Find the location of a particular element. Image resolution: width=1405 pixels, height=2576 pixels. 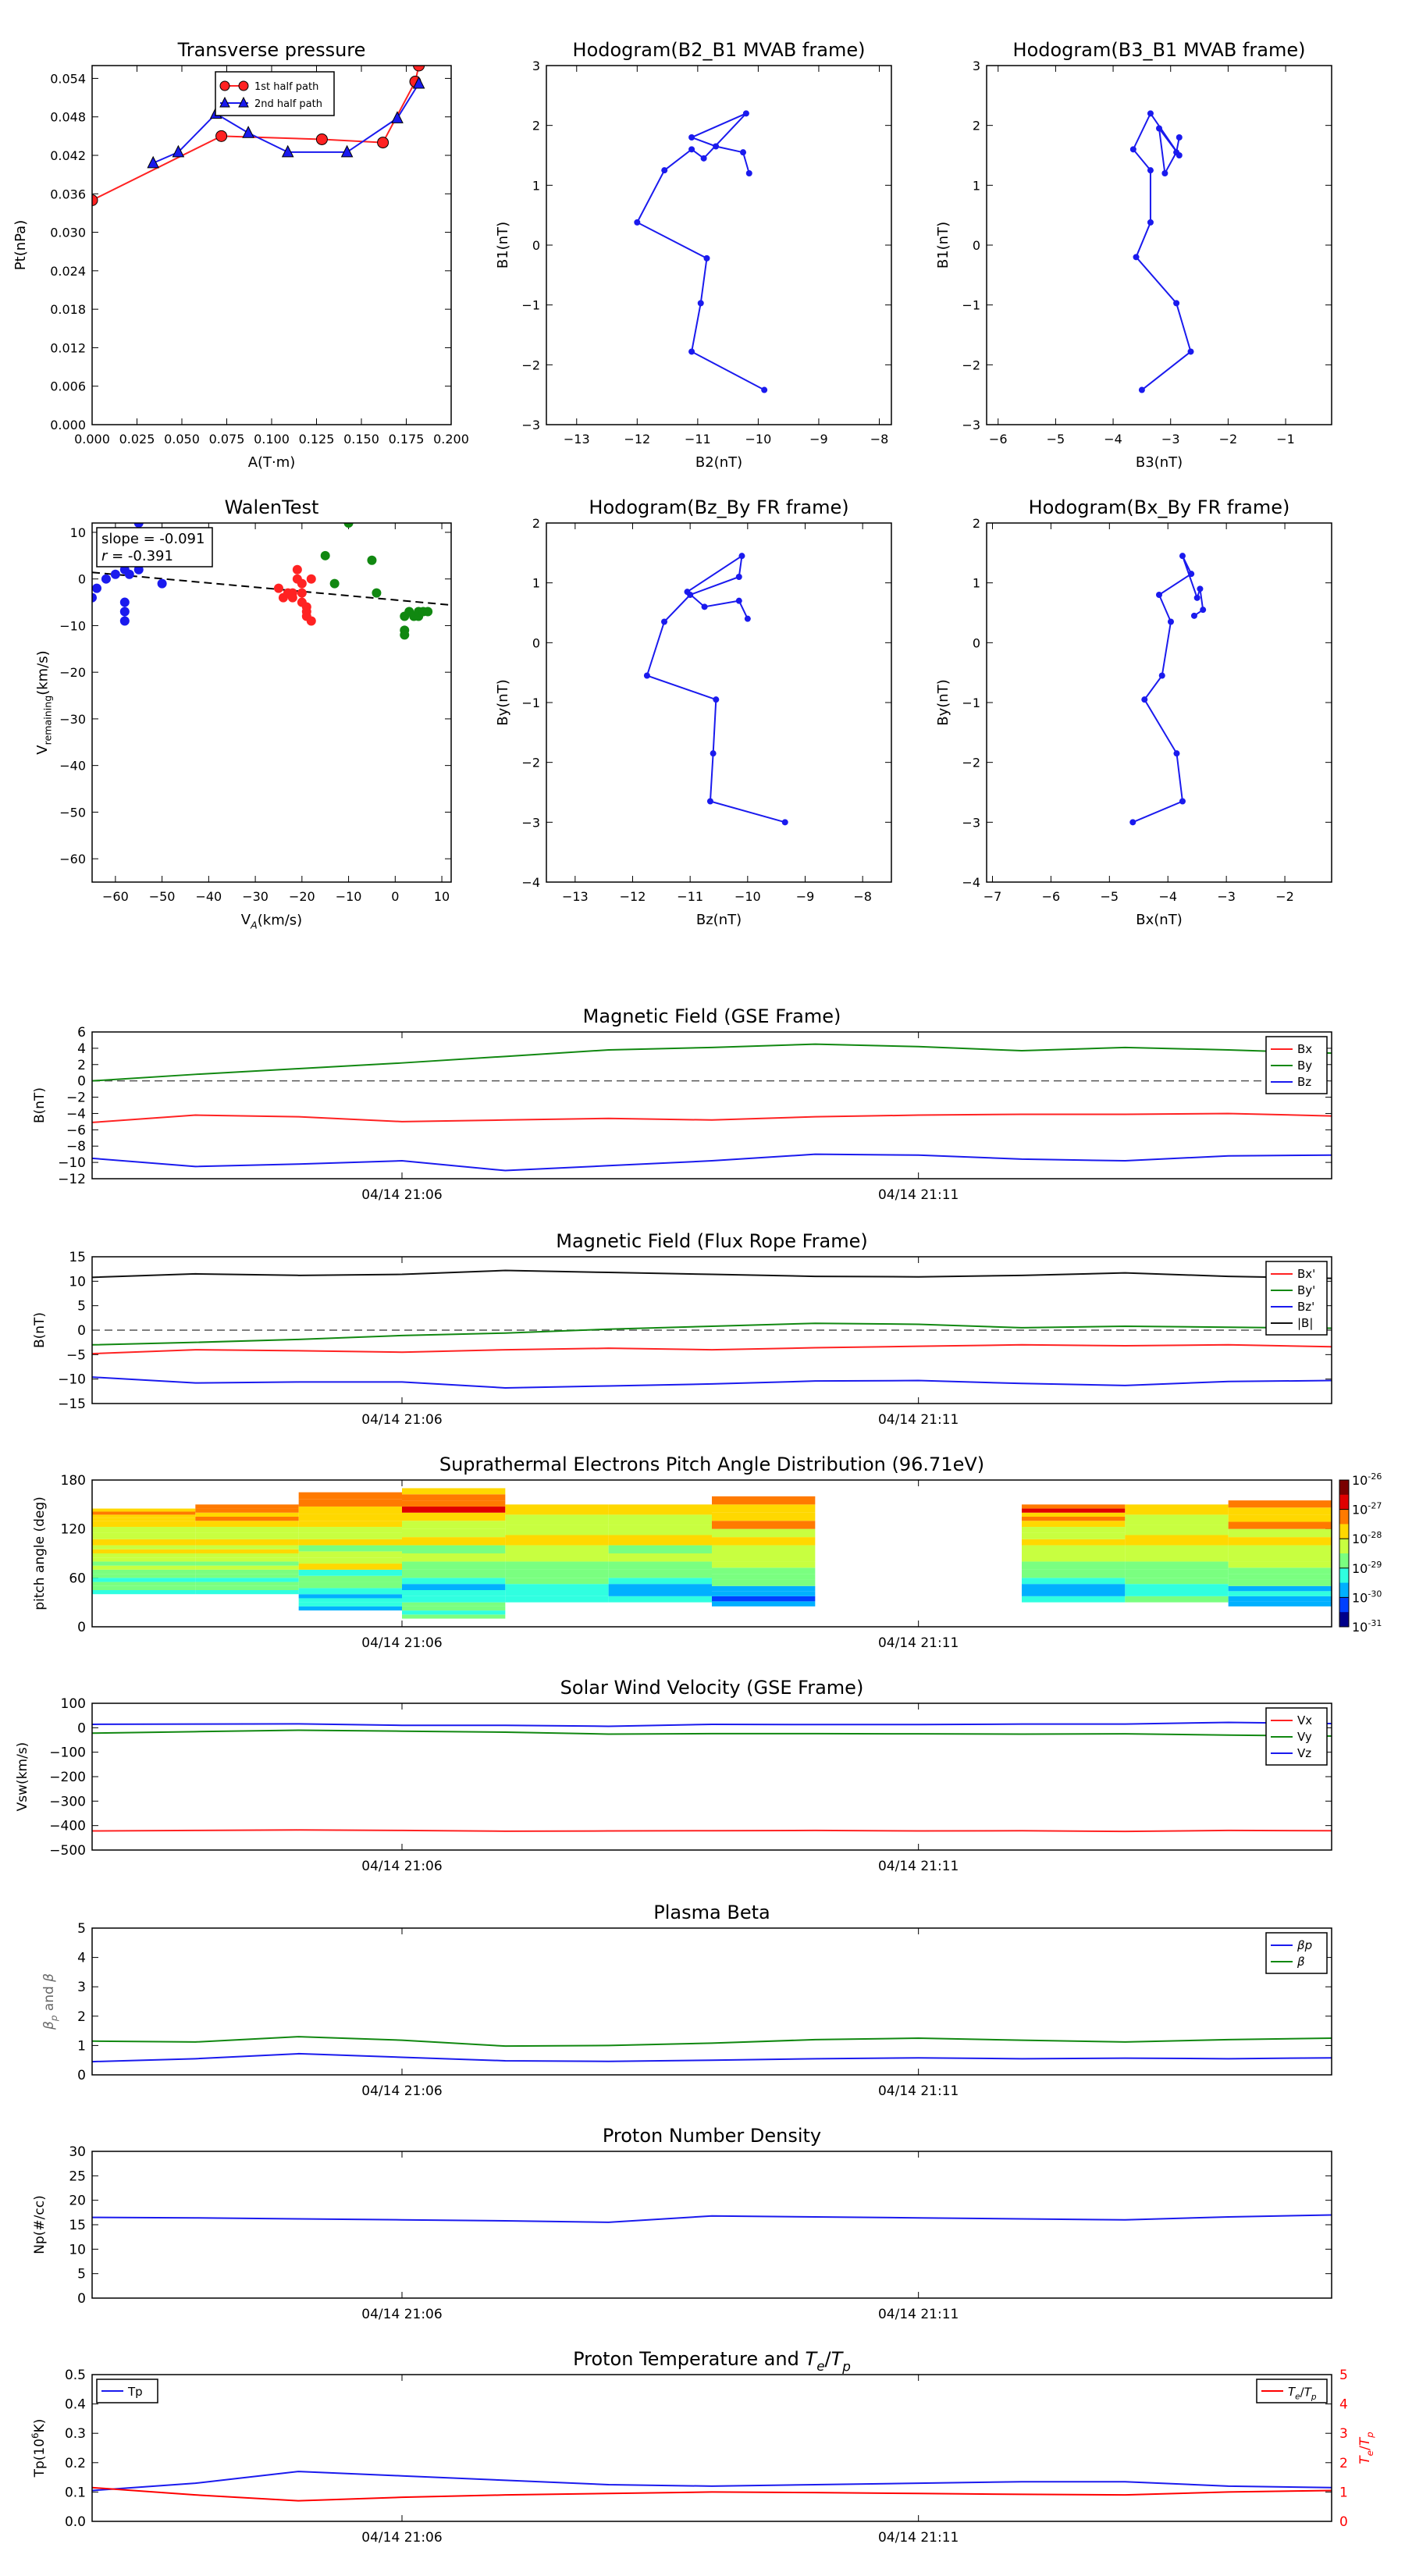

bfr-ytick-label: −10 is located at coordinates (72, 1380).